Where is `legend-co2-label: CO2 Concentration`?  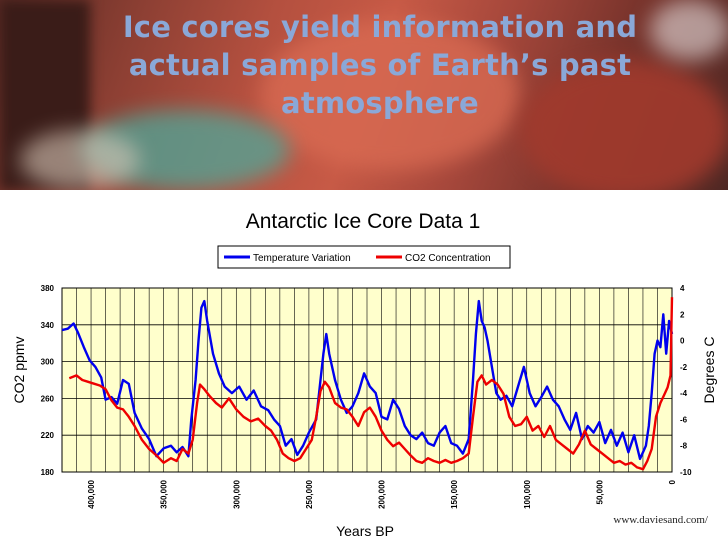 legend-co2-label: CO2 Concentration is located at coordinates (448, 258).